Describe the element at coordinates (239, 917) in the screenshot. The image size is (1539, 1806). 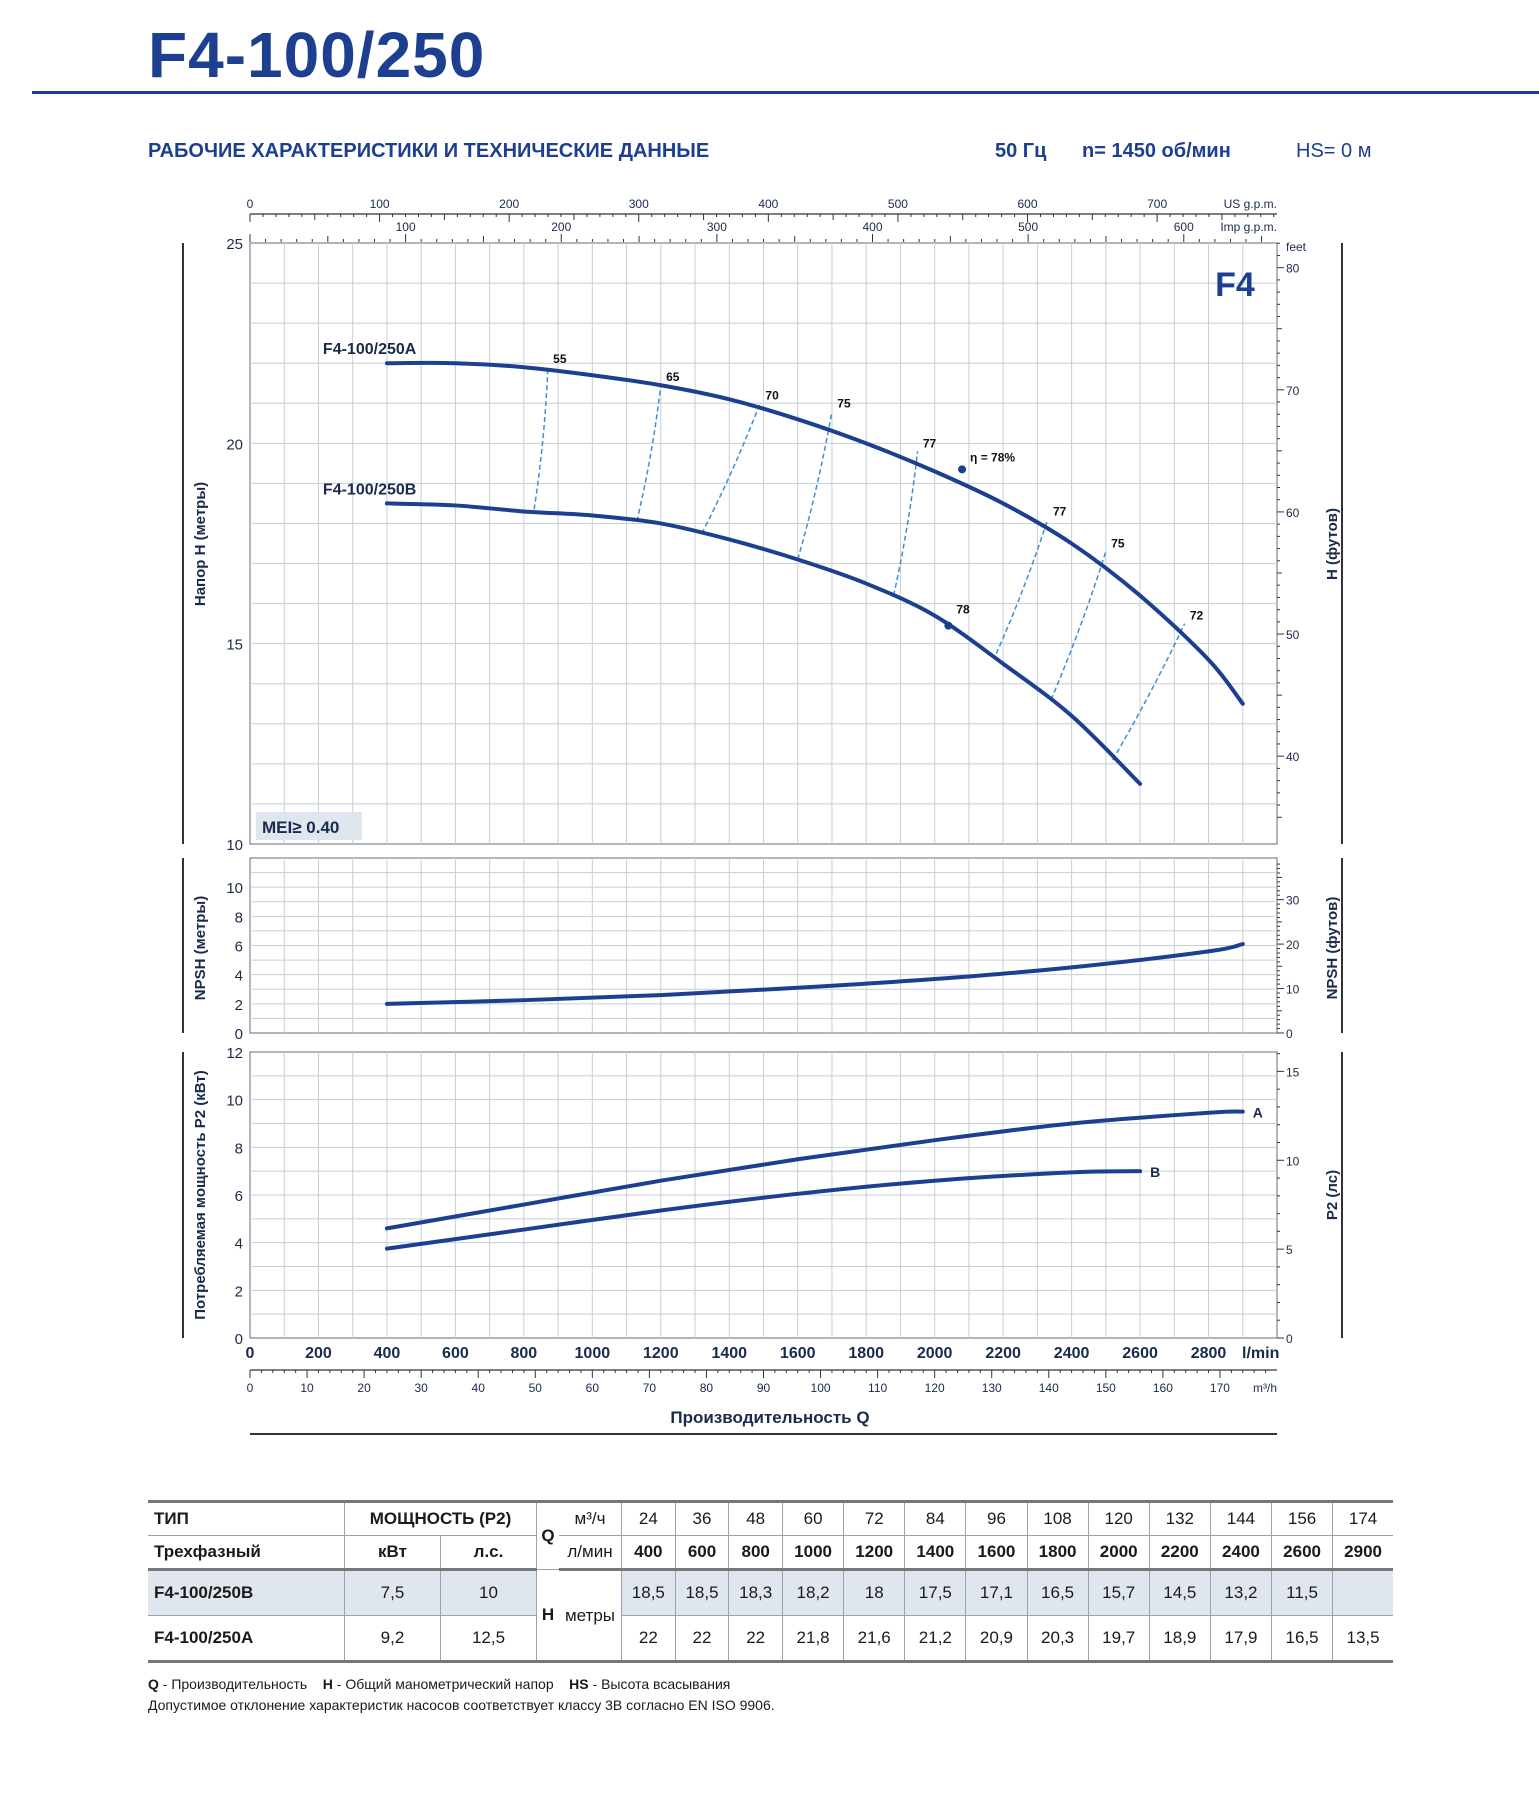
I see `npsh-y-tick-label: 8` at that location.